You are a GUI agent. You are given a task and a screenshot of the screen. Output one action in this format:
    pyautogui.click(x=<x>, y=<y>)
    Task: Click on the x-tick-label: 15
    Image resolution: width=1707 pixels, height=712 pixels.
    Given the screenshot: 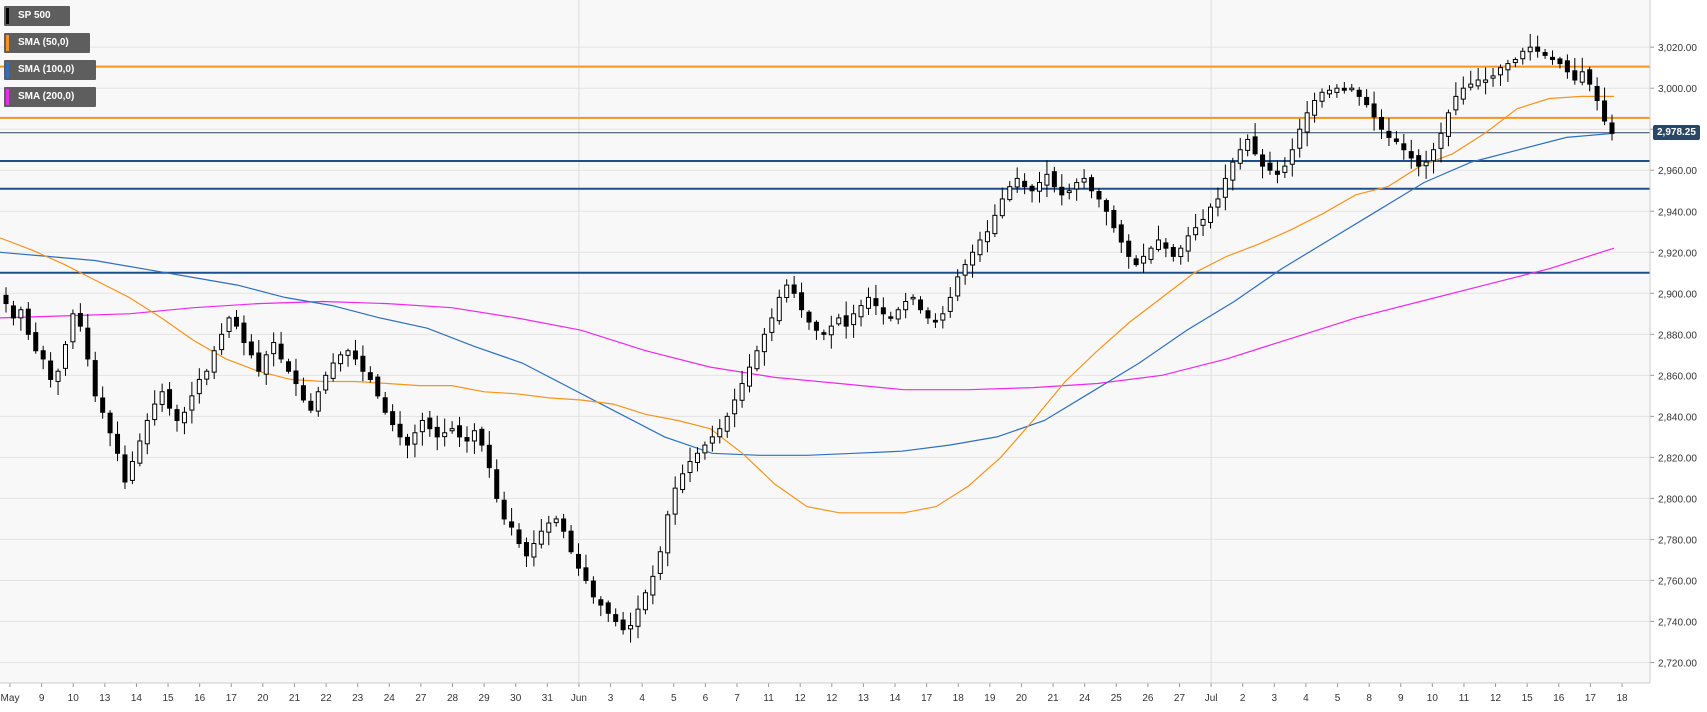 What is the action you would take?
    pyautogui.click(x=168, y=698)
    